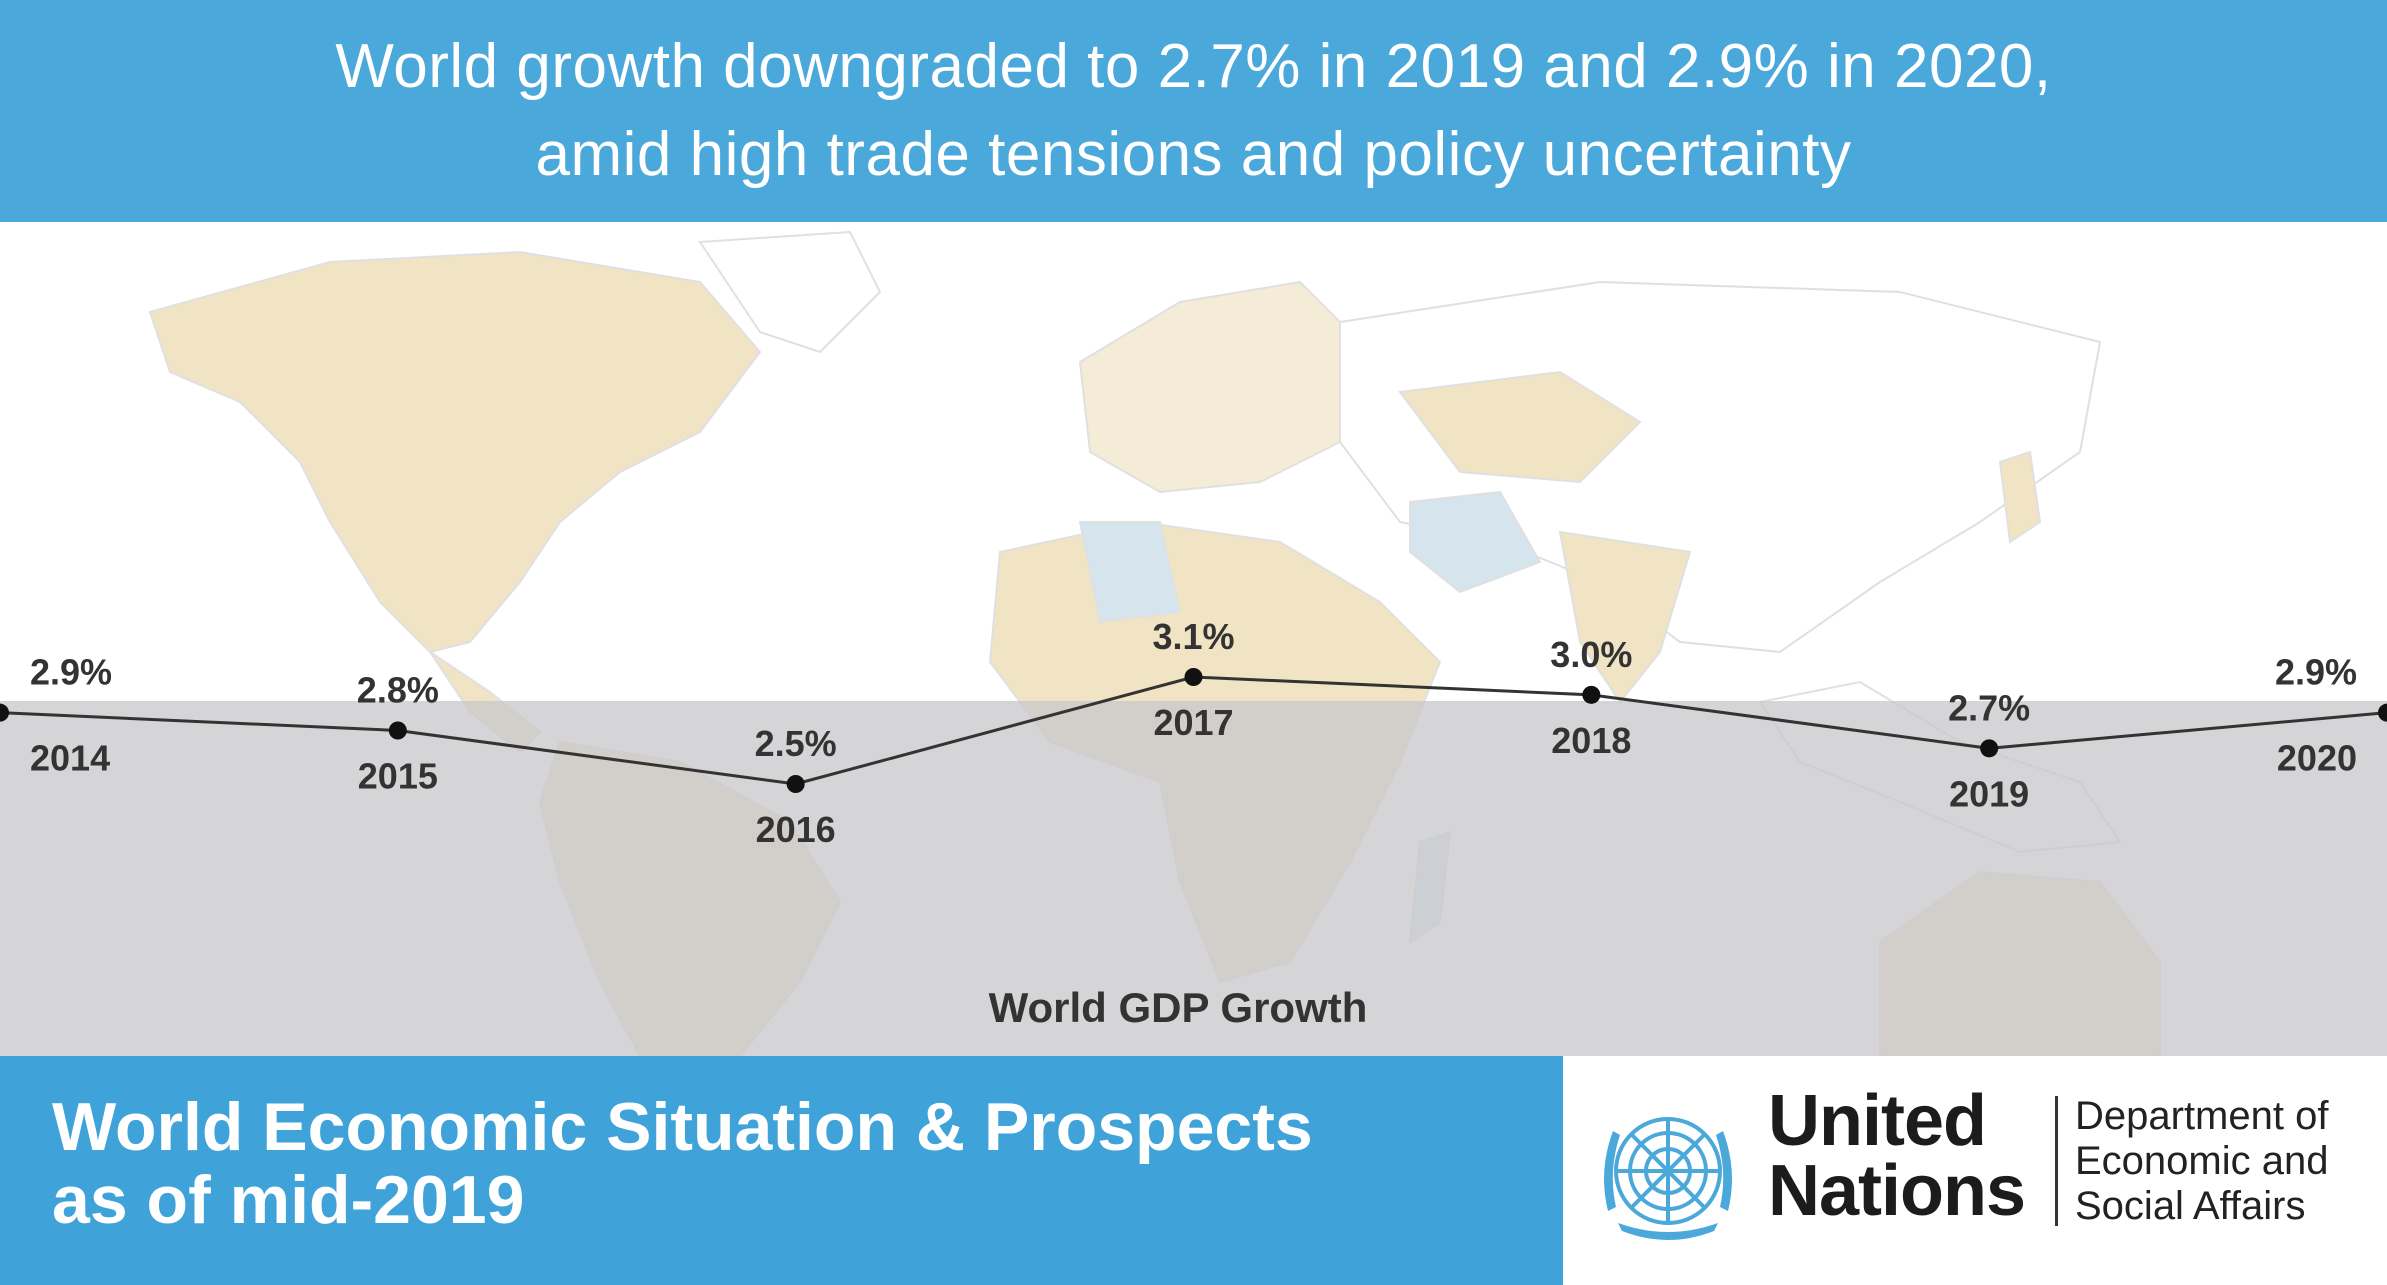  What do you see at coordinates (398, 776) in the screenshot?
I see `year-label: 2015` at bounding box center [398, 776].